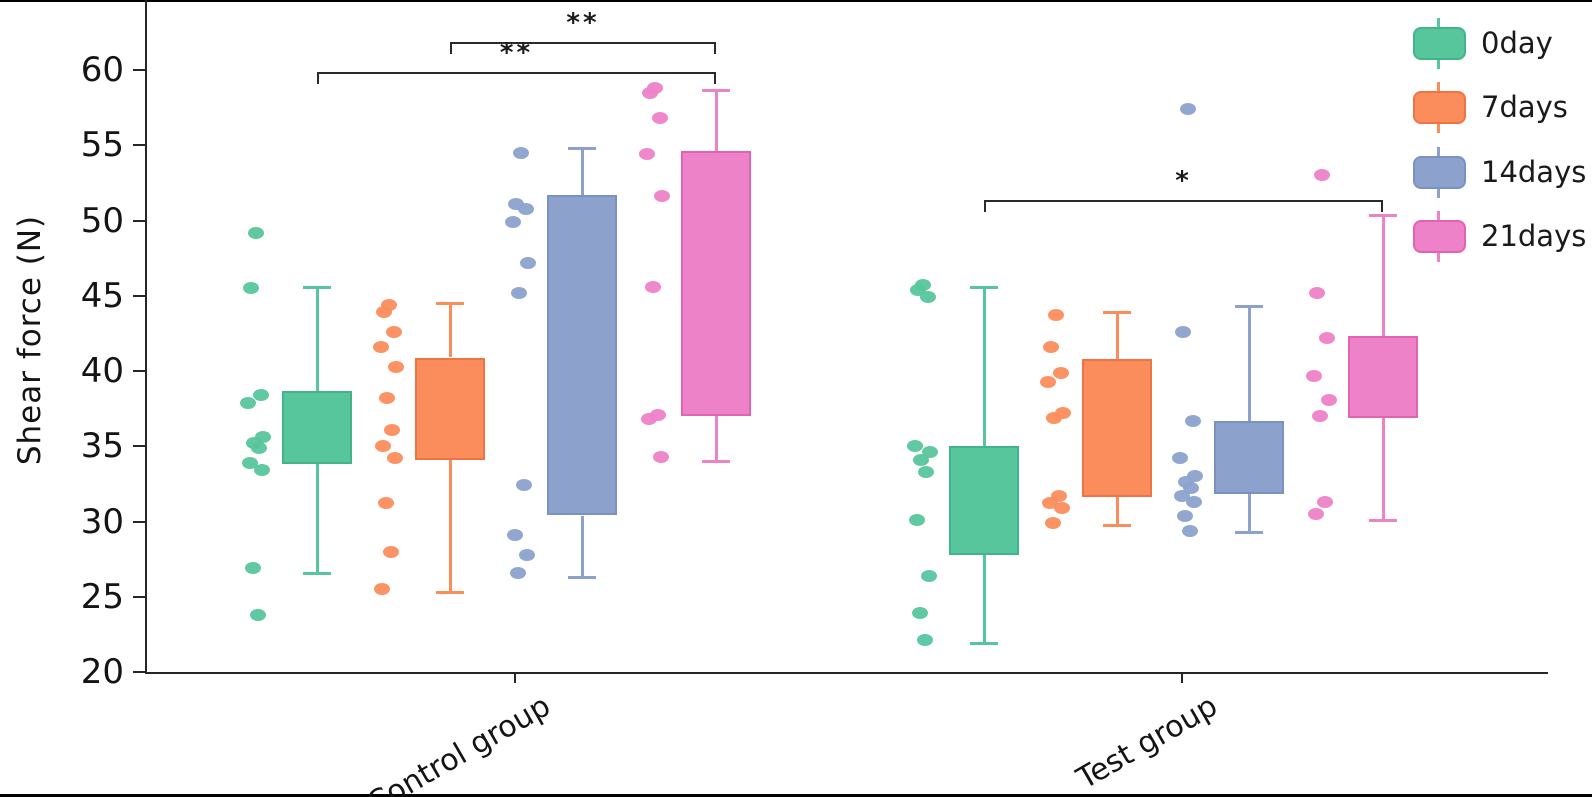  What do you see at coordinates (1383, 377) in the screenshot?
I see `box-test-group-21days` at bounding box center [1383, 377].